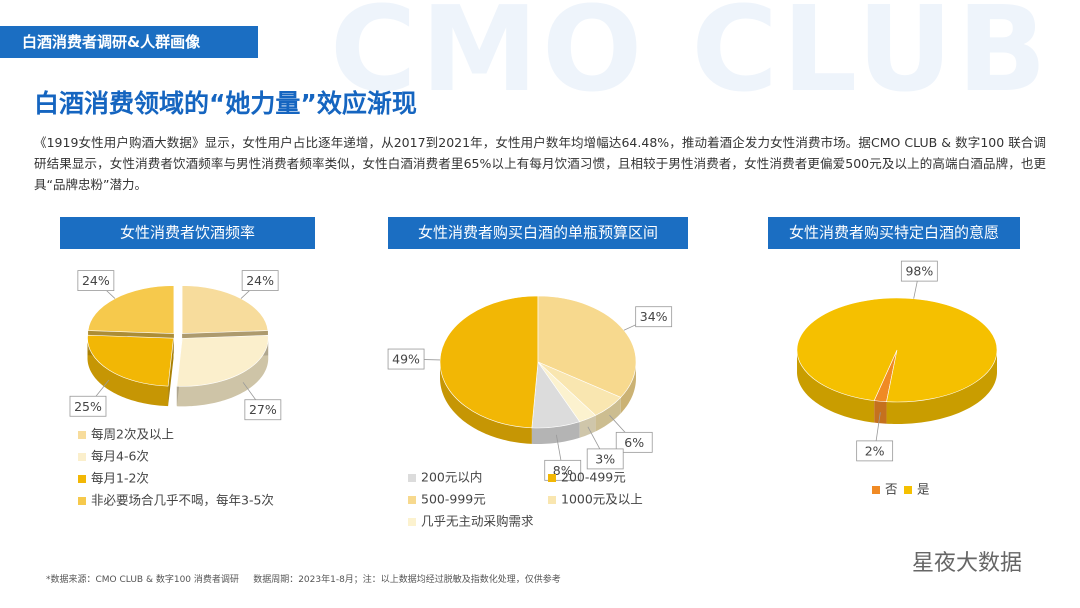  I want to click on data-label: 6%, so click(634, 442).